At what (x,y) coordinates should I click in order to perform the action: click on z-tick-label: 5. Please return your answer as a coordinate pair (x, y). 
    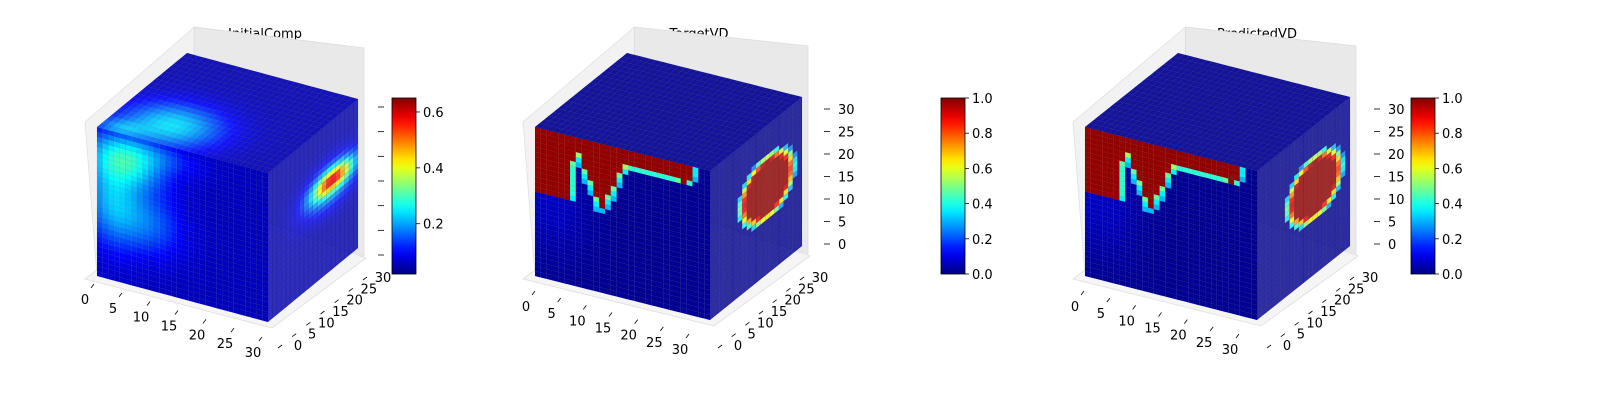
    Looking at the image, I should click on (842, 223).